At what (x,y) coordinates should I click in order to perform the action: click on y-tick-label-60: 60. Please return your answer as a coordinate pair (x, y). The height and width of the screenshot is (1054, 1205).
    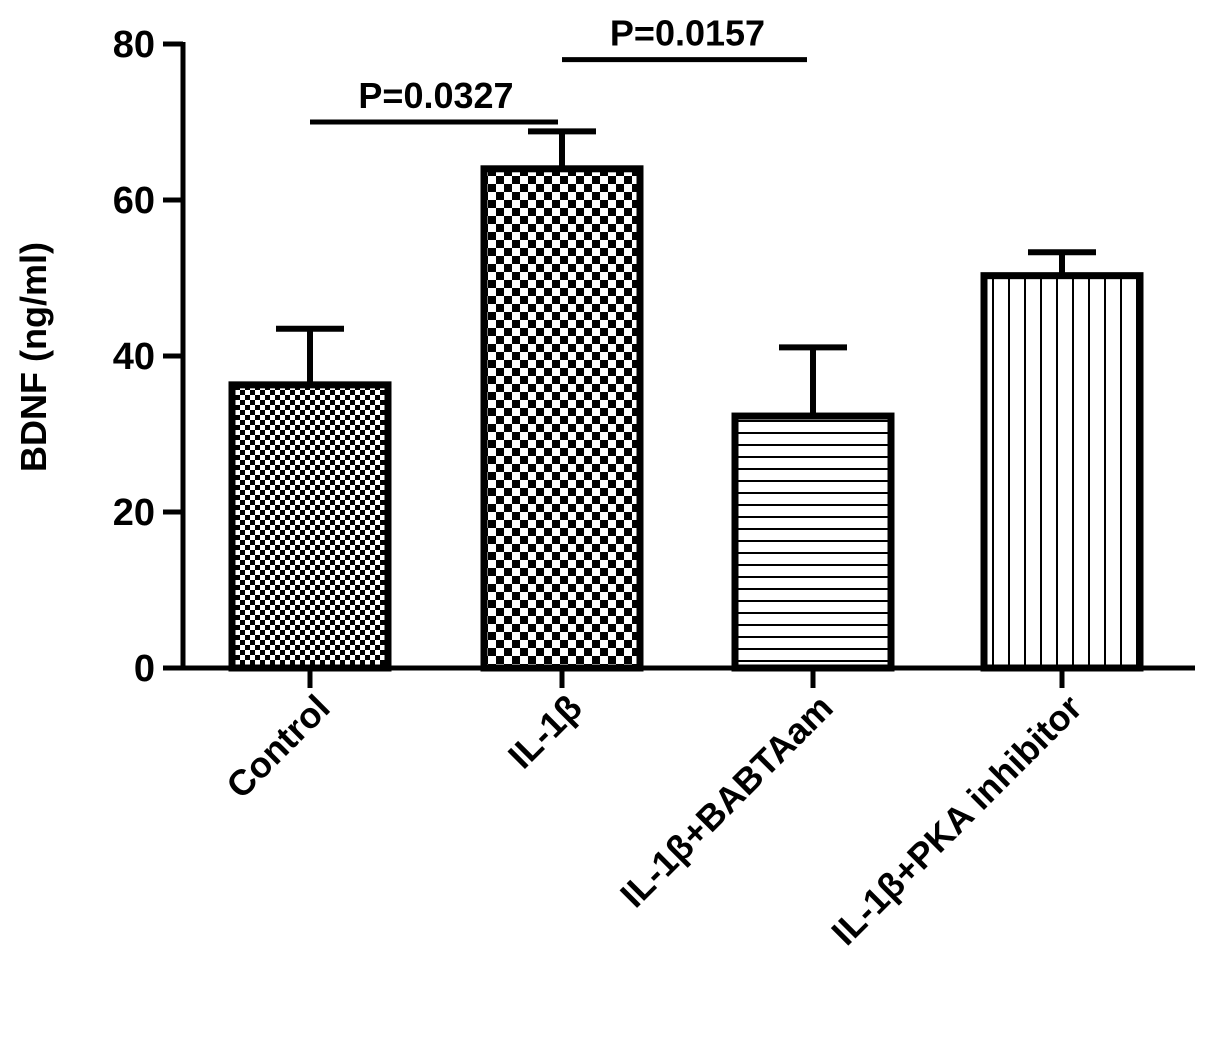
    Looking at the image, I should click on (134, 201).